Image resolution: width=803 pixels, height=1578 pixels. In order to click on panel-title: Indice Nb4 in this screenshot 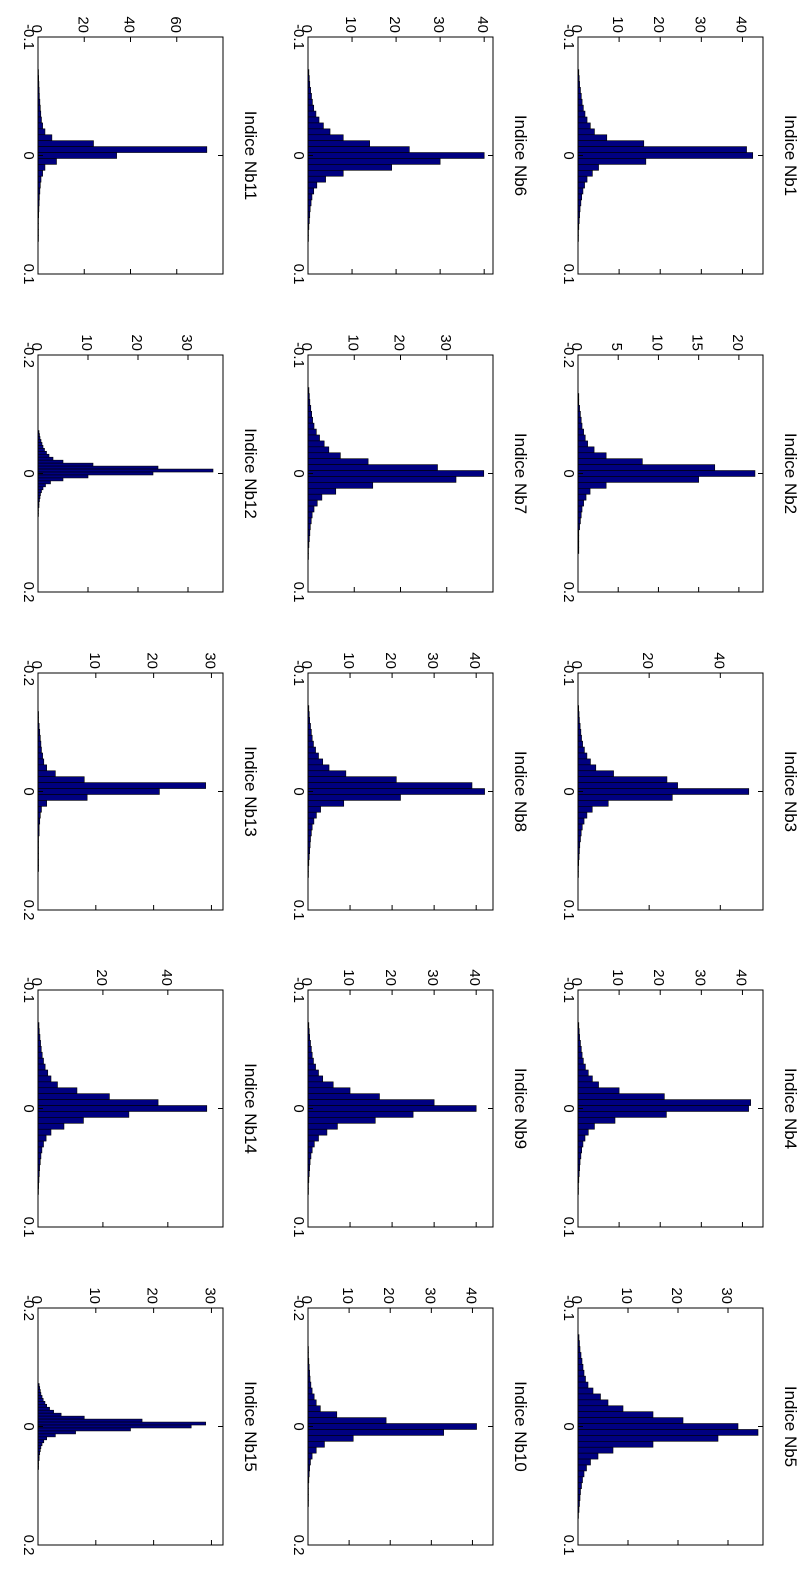, I will do `click(790, 1108)`.